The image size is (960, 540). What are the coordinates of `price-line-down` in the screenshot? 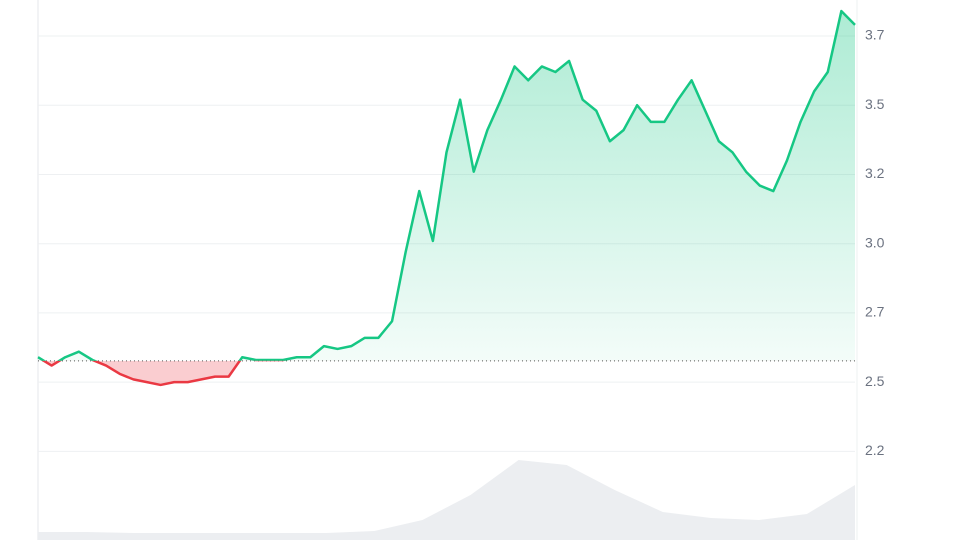 It's located at (163, 373).